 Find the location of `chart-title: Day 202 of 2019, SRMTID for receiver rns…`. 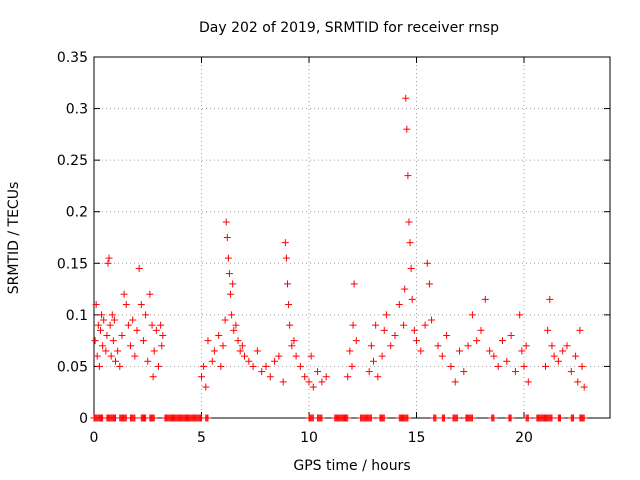

chart-title: Day 202 of 2019, SRMTID for receiver rns… is located at coordinates (349, 28).